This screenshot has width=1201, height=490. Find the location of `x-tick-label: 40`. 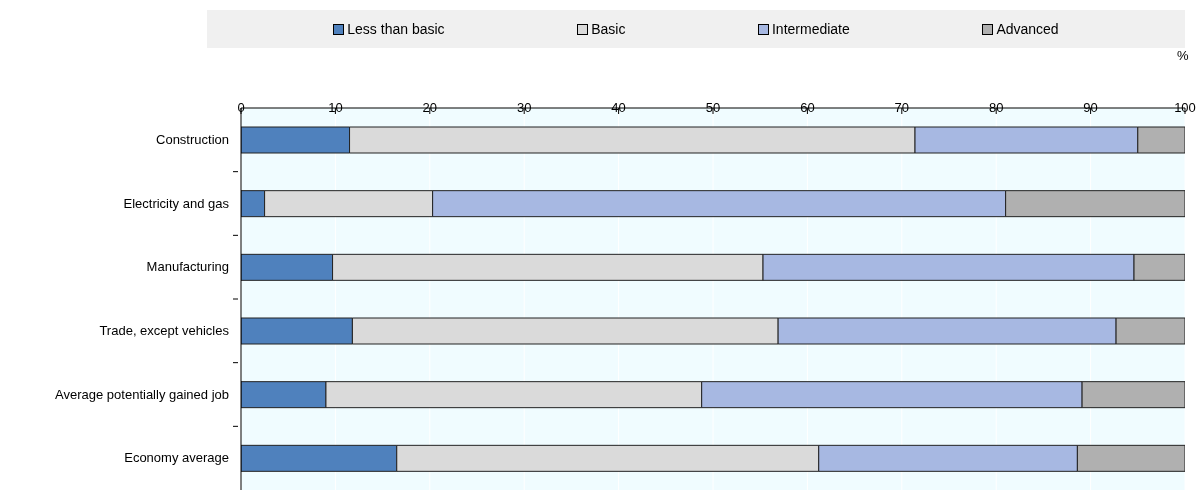

x-tick-label: 40 is located at coordinates (618, 107).